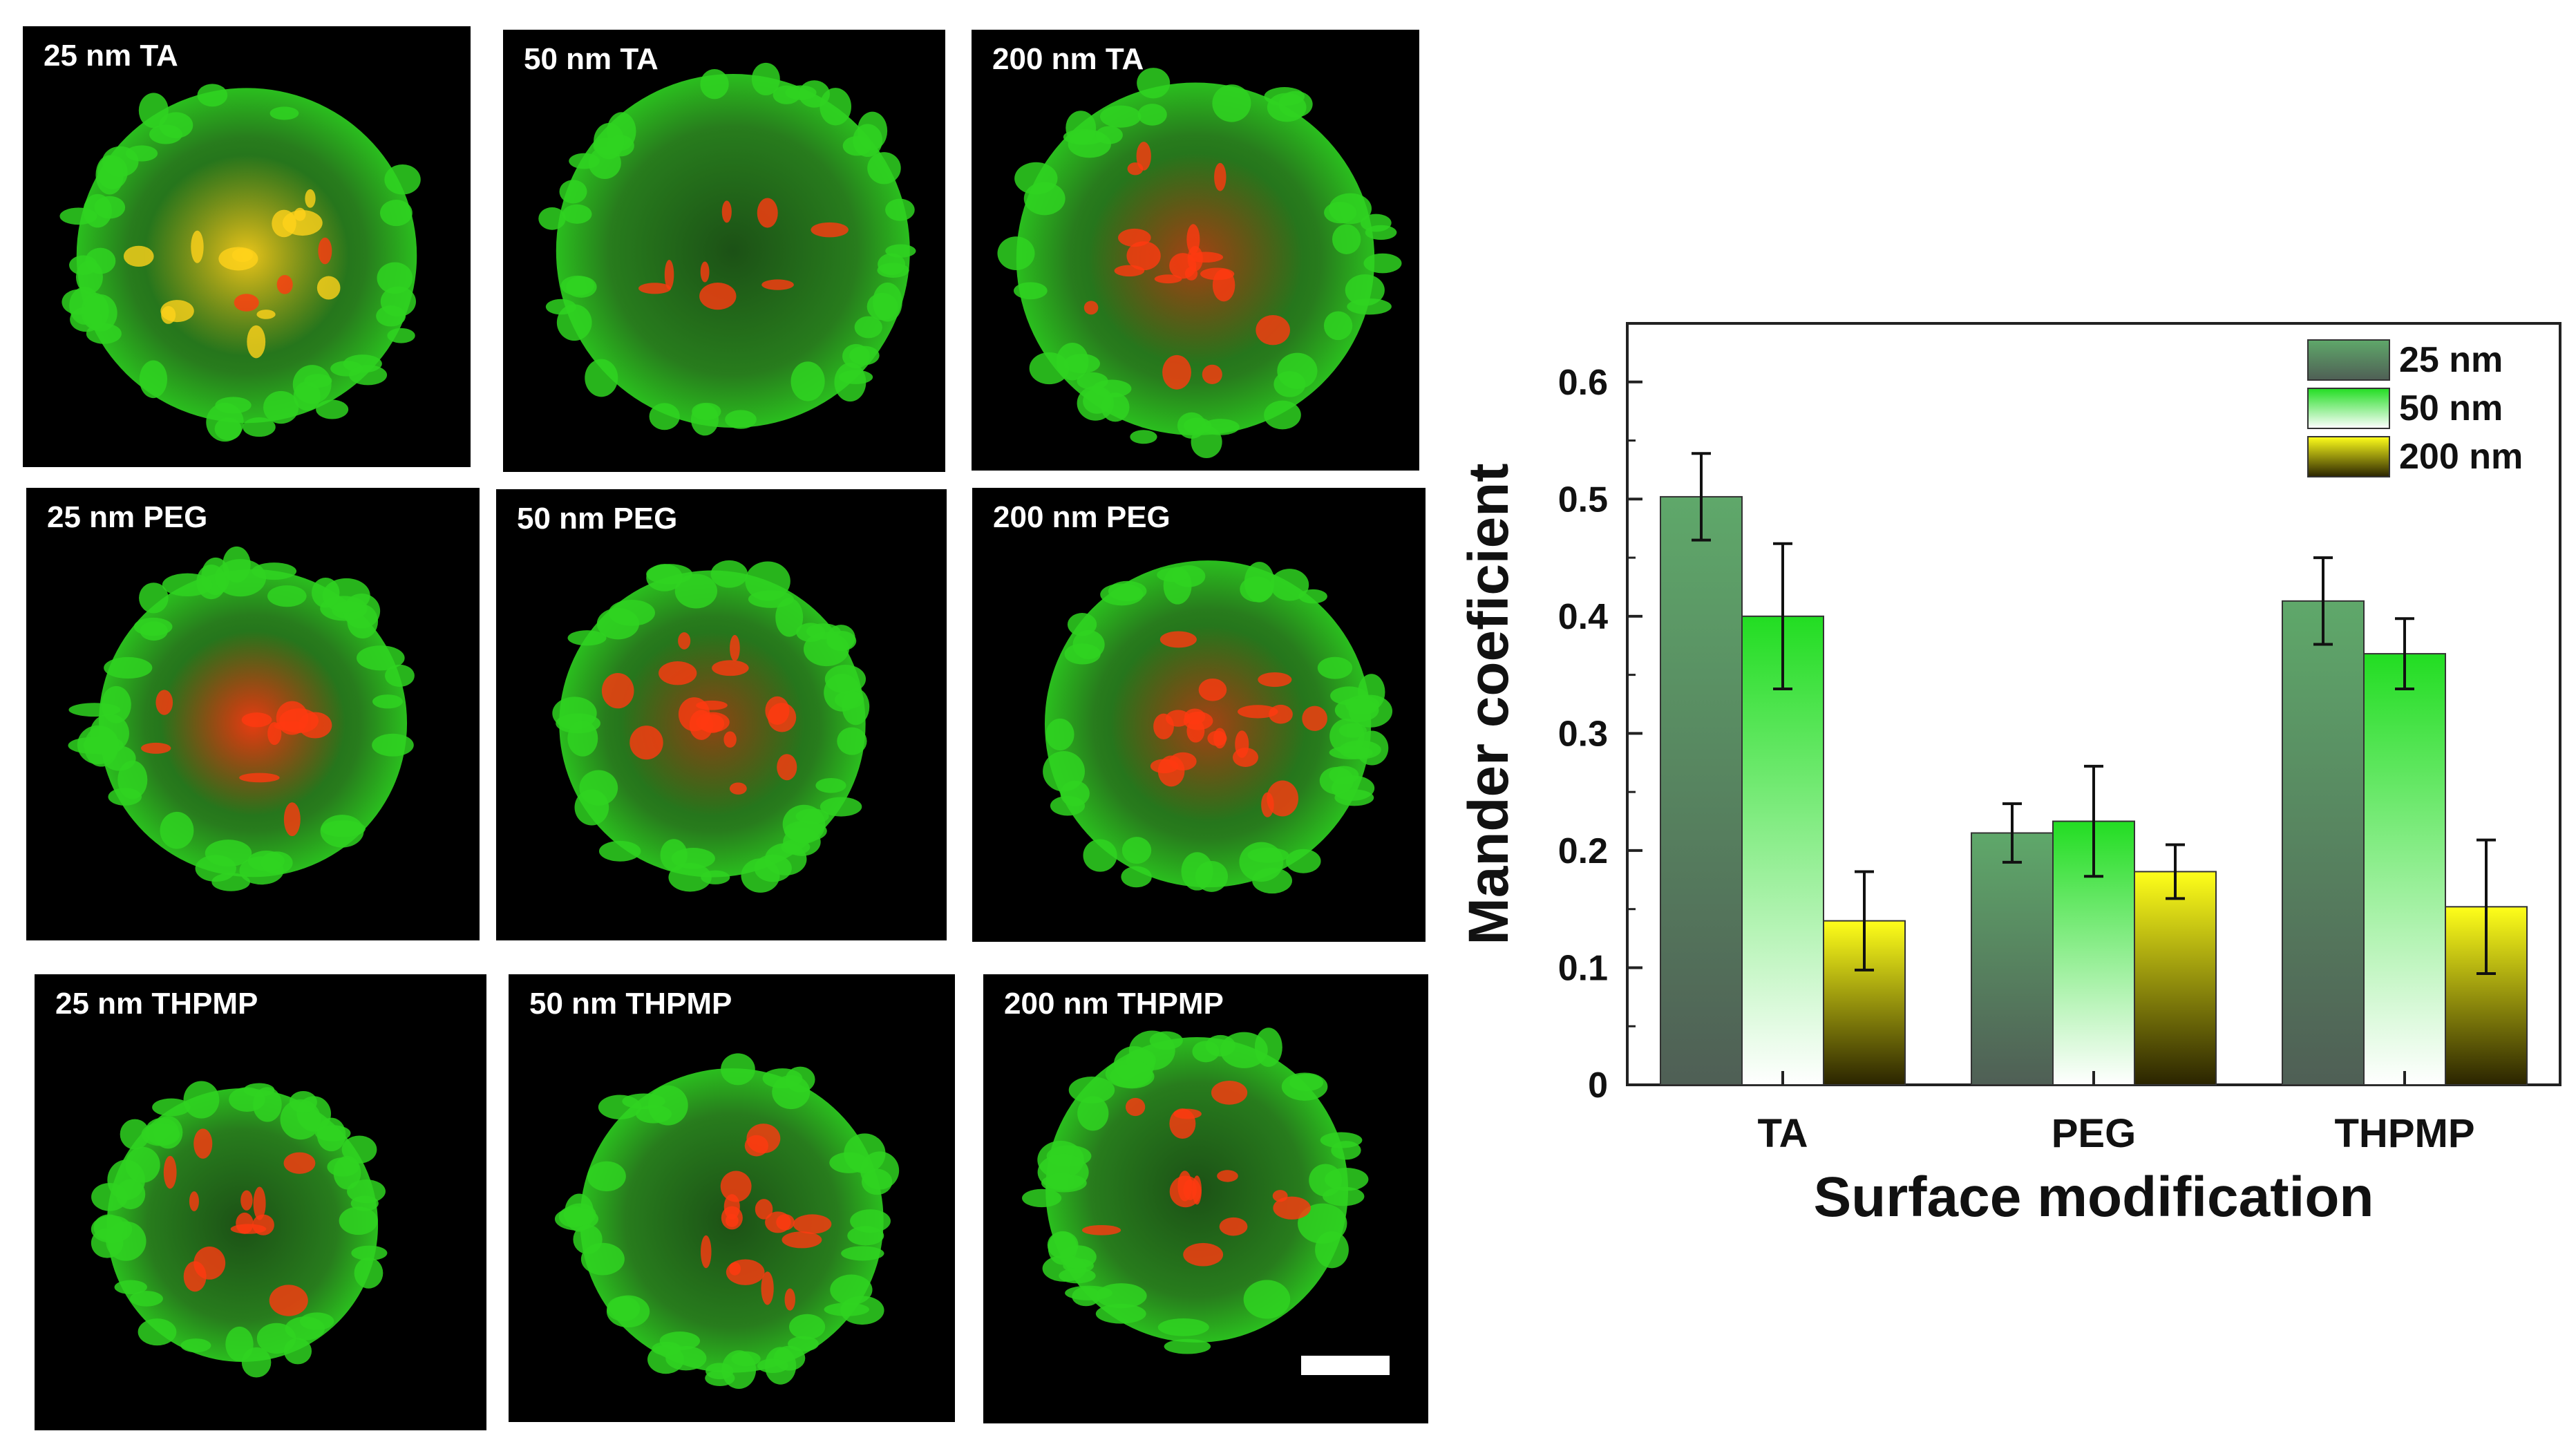  I want to click on x-axis-title: Surface modification, so click(2093, 1197).